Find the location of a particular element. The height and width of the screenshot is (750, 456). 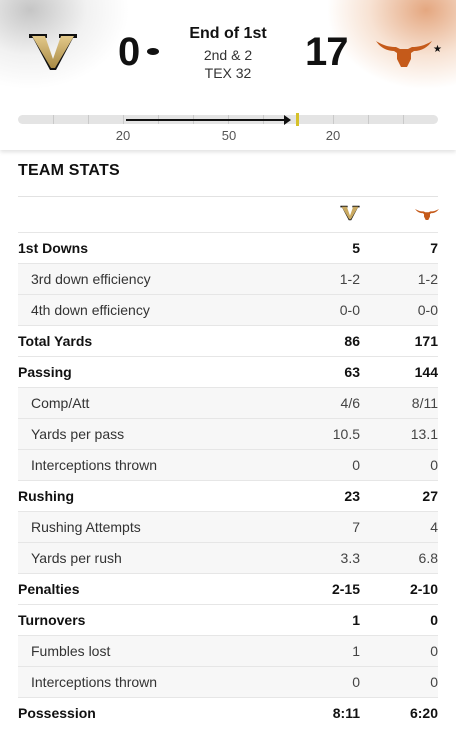

stat-away-value: 2-15 is located at coordinates (345, 589).